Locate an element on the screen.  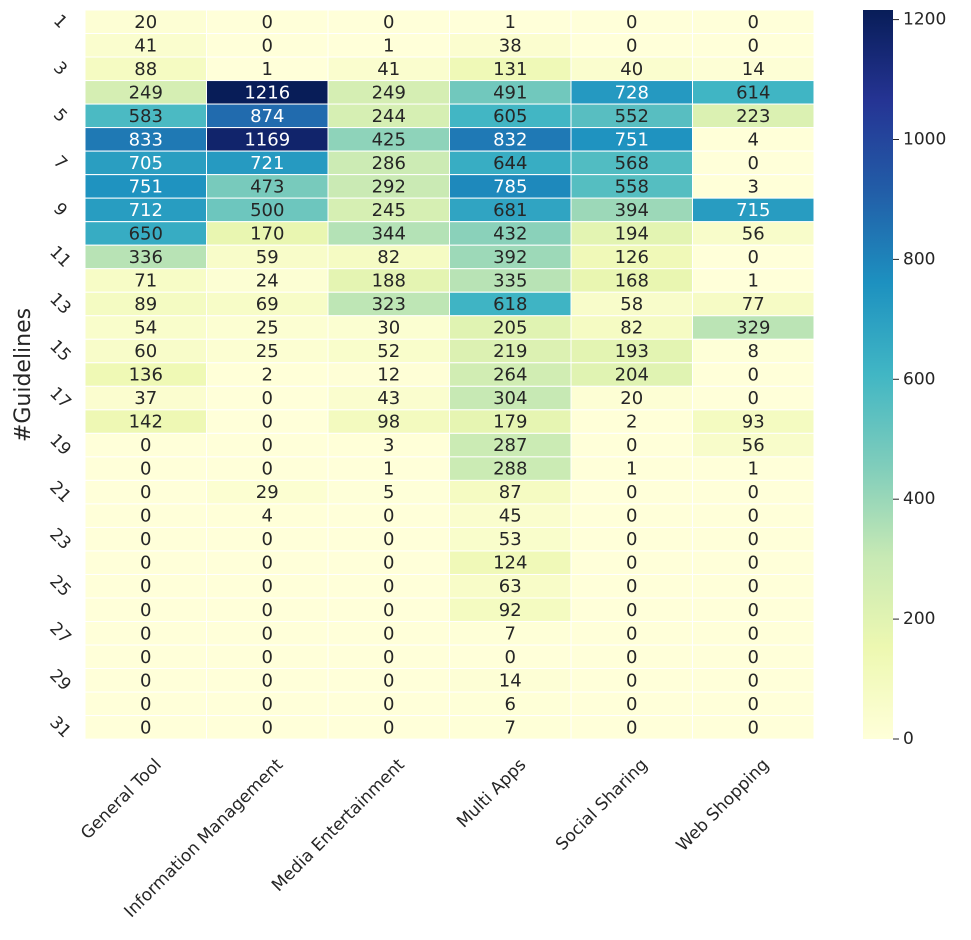
heatmap-cell-value: 832 is located at coordinates (510, 139).